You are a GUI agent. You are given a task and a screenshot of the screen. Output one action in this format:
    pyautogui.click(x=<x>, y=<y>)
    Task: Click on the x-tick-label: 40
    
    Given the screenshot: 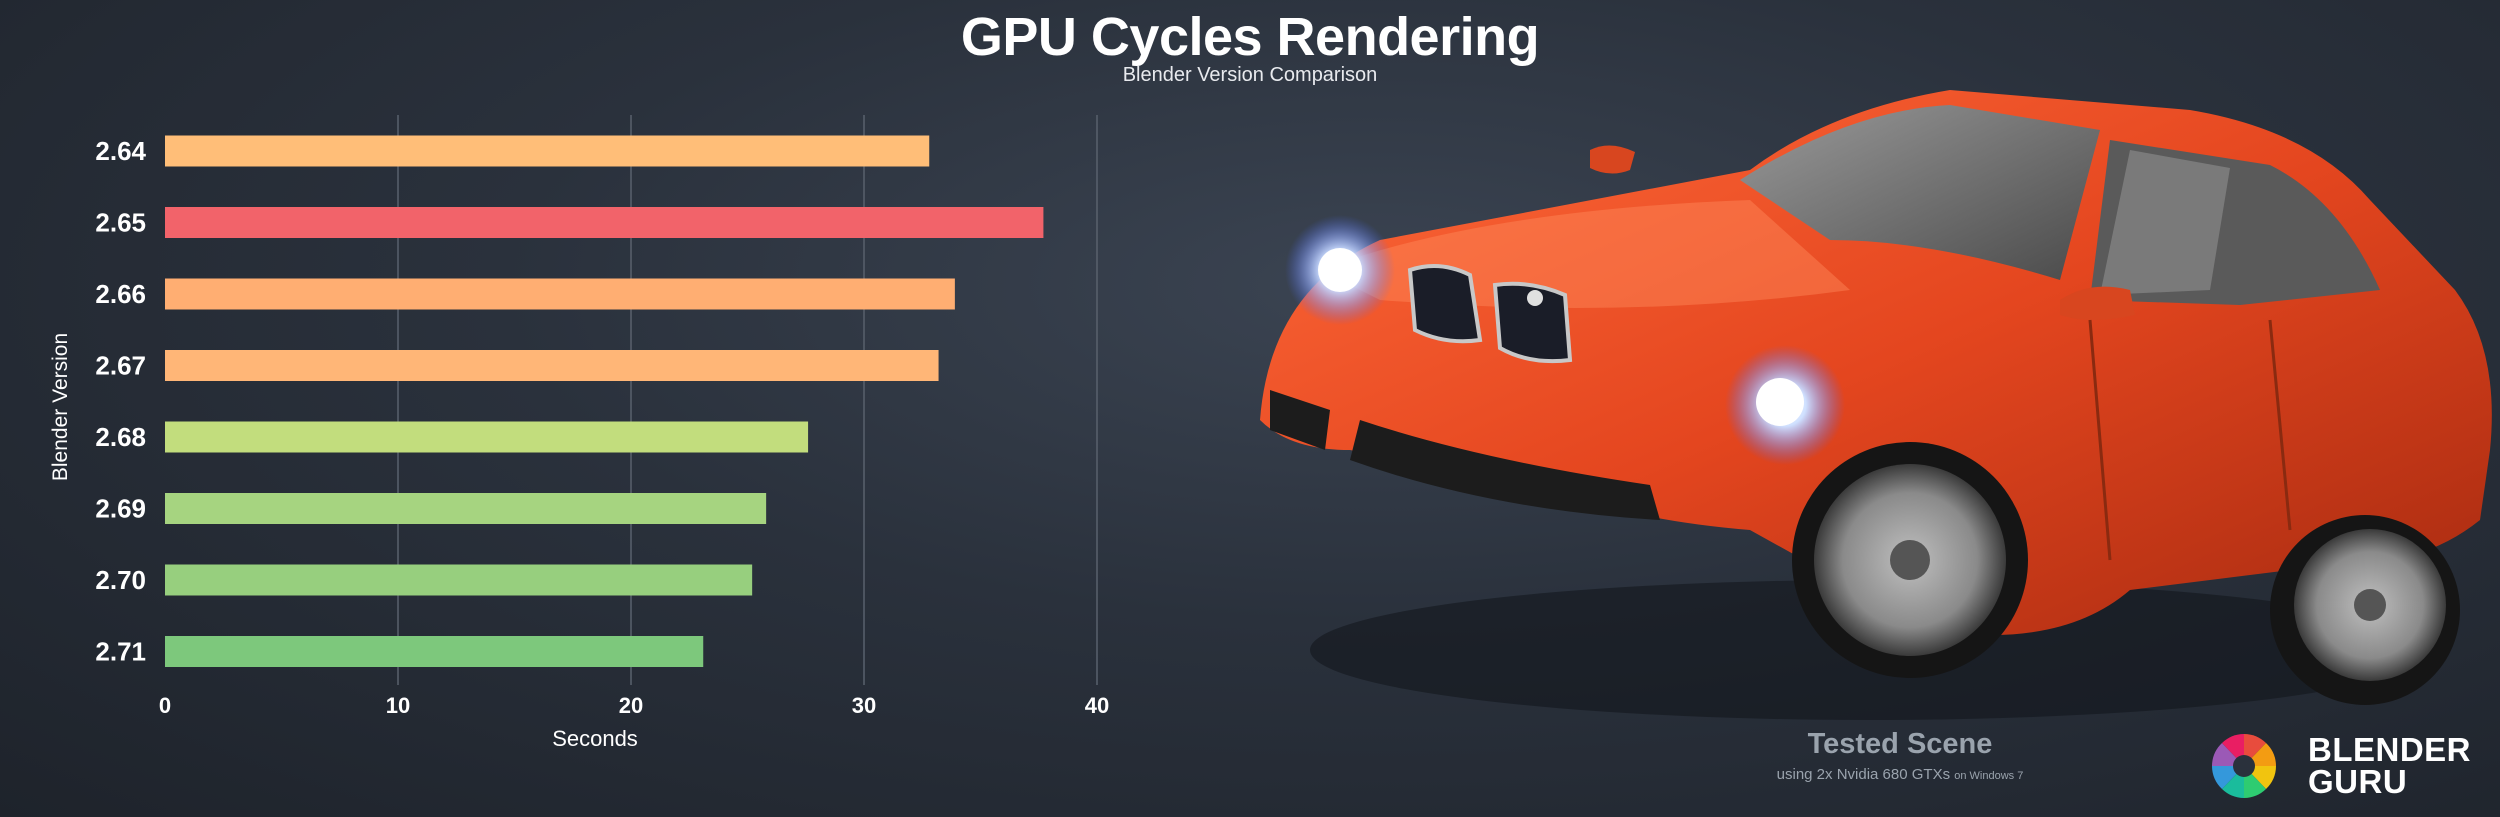 What is the action you would take?
    pyautogui.click(x=1097, y=705)
    